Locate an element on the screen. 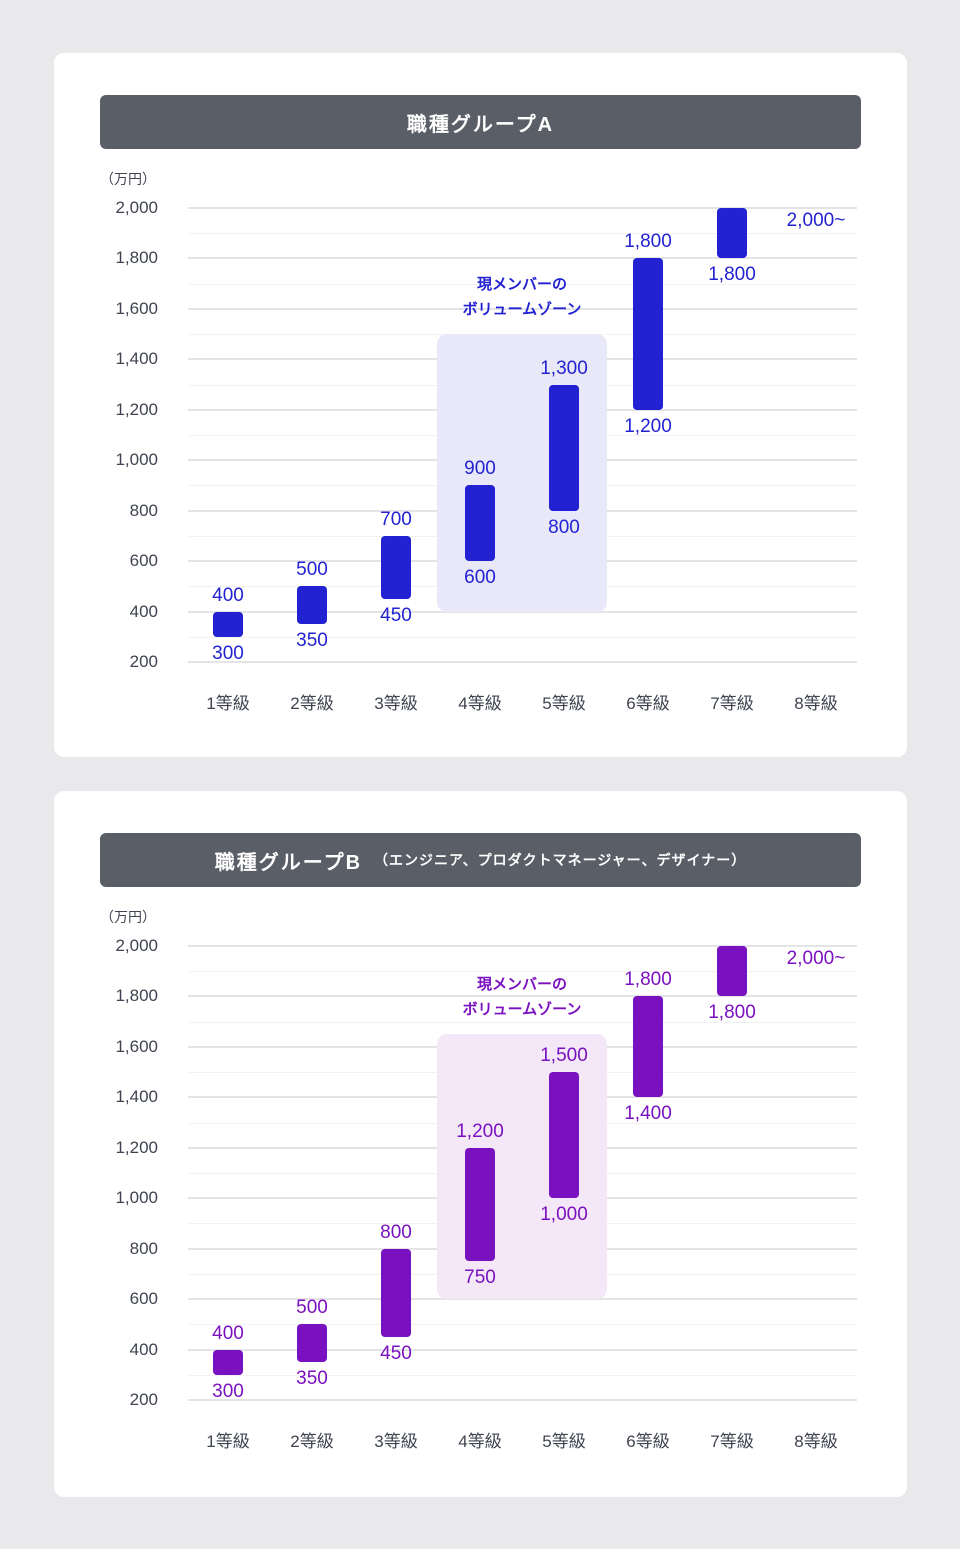 The image size is (960, 1549). chart-b-unit-label: （万円） is located at coordinates (128, 917).